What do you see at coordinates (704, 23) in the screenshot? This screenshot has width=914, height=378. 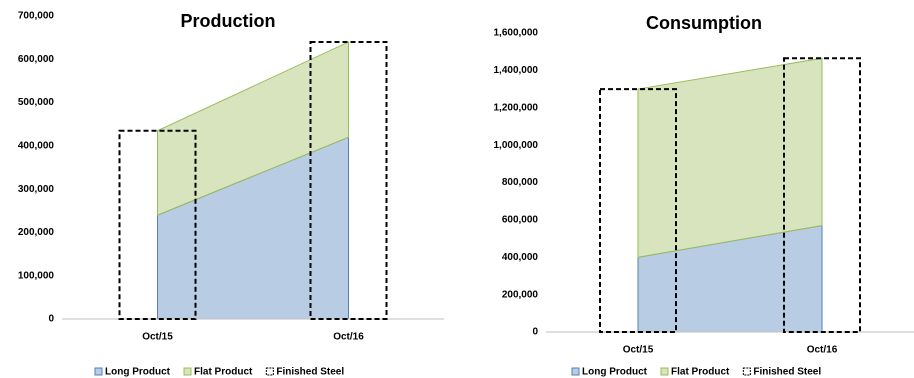 I see `chart-title: Consumption` at bounding box center [704, 23].